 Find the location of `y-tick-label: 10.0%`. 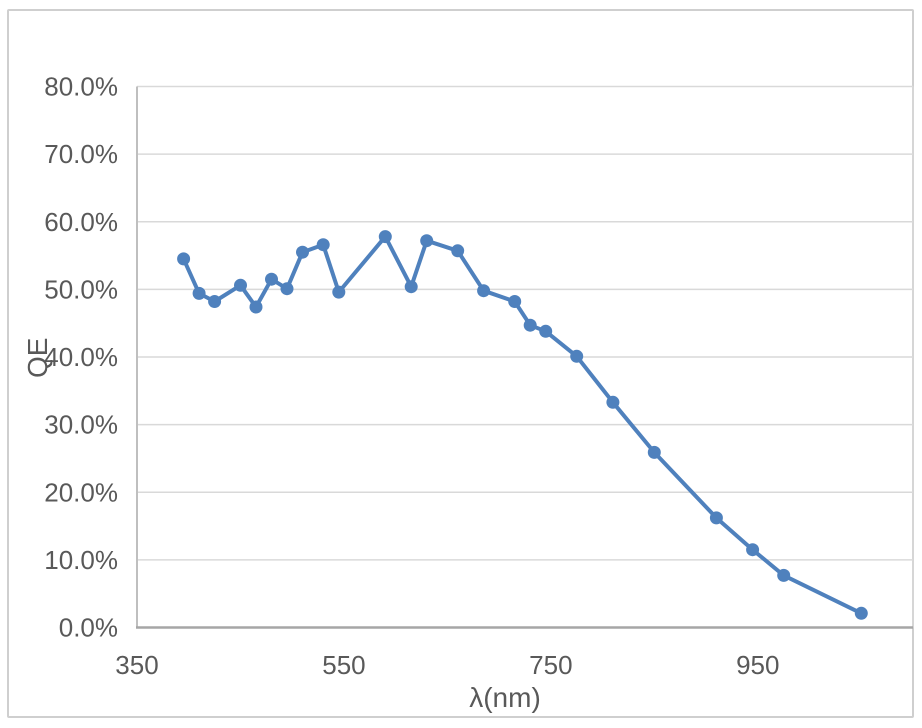

y-tick-label: 10.0% is located at coordinates (81, 560).